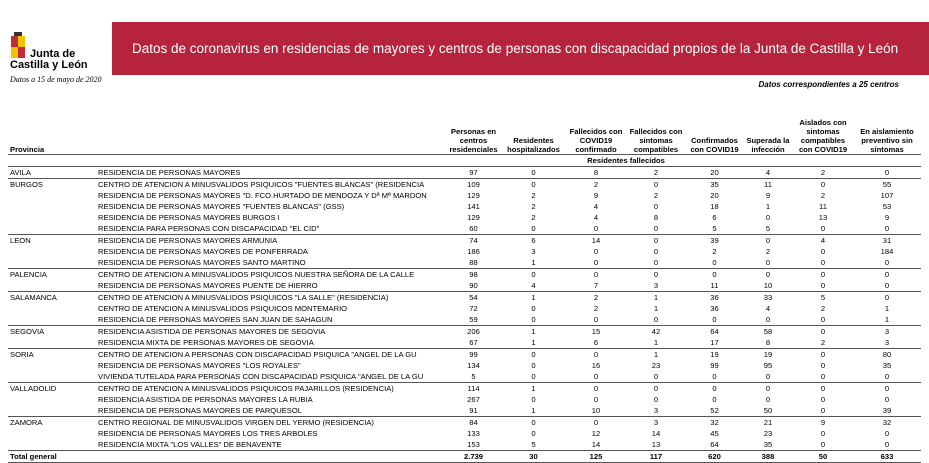 This screenshot has height=463, width=929. Describe the element at coordinates (473, 388) in the screenshot. I see `value: 114` at that location.